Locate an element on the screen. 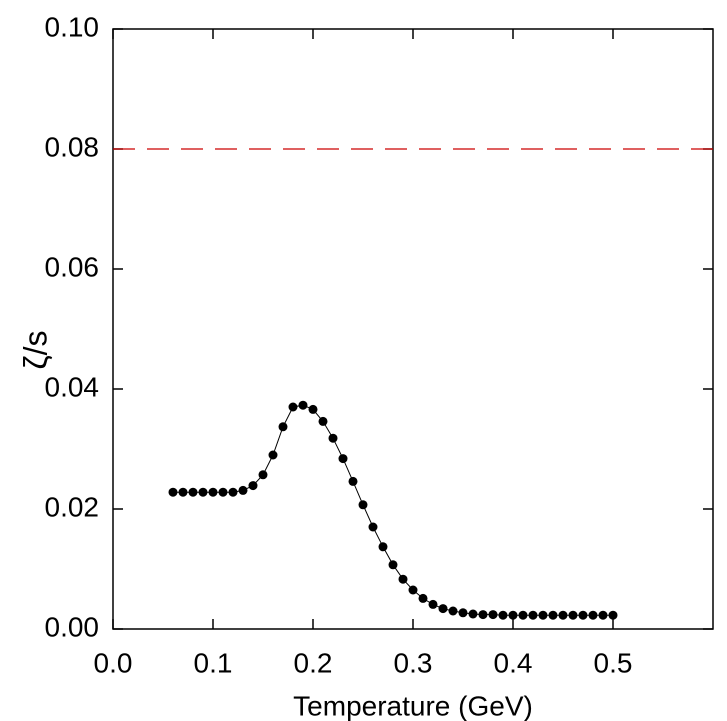 The width and height of the screenshot is (727, 721). y-tick-label: 0.02 is located at coordinates (72, 506).